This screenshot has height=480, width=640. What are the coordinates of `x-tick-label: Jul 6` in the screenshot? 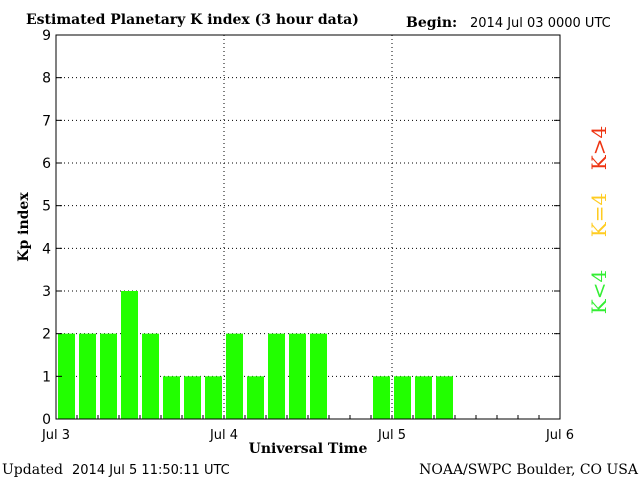 It's located at (559, 435).